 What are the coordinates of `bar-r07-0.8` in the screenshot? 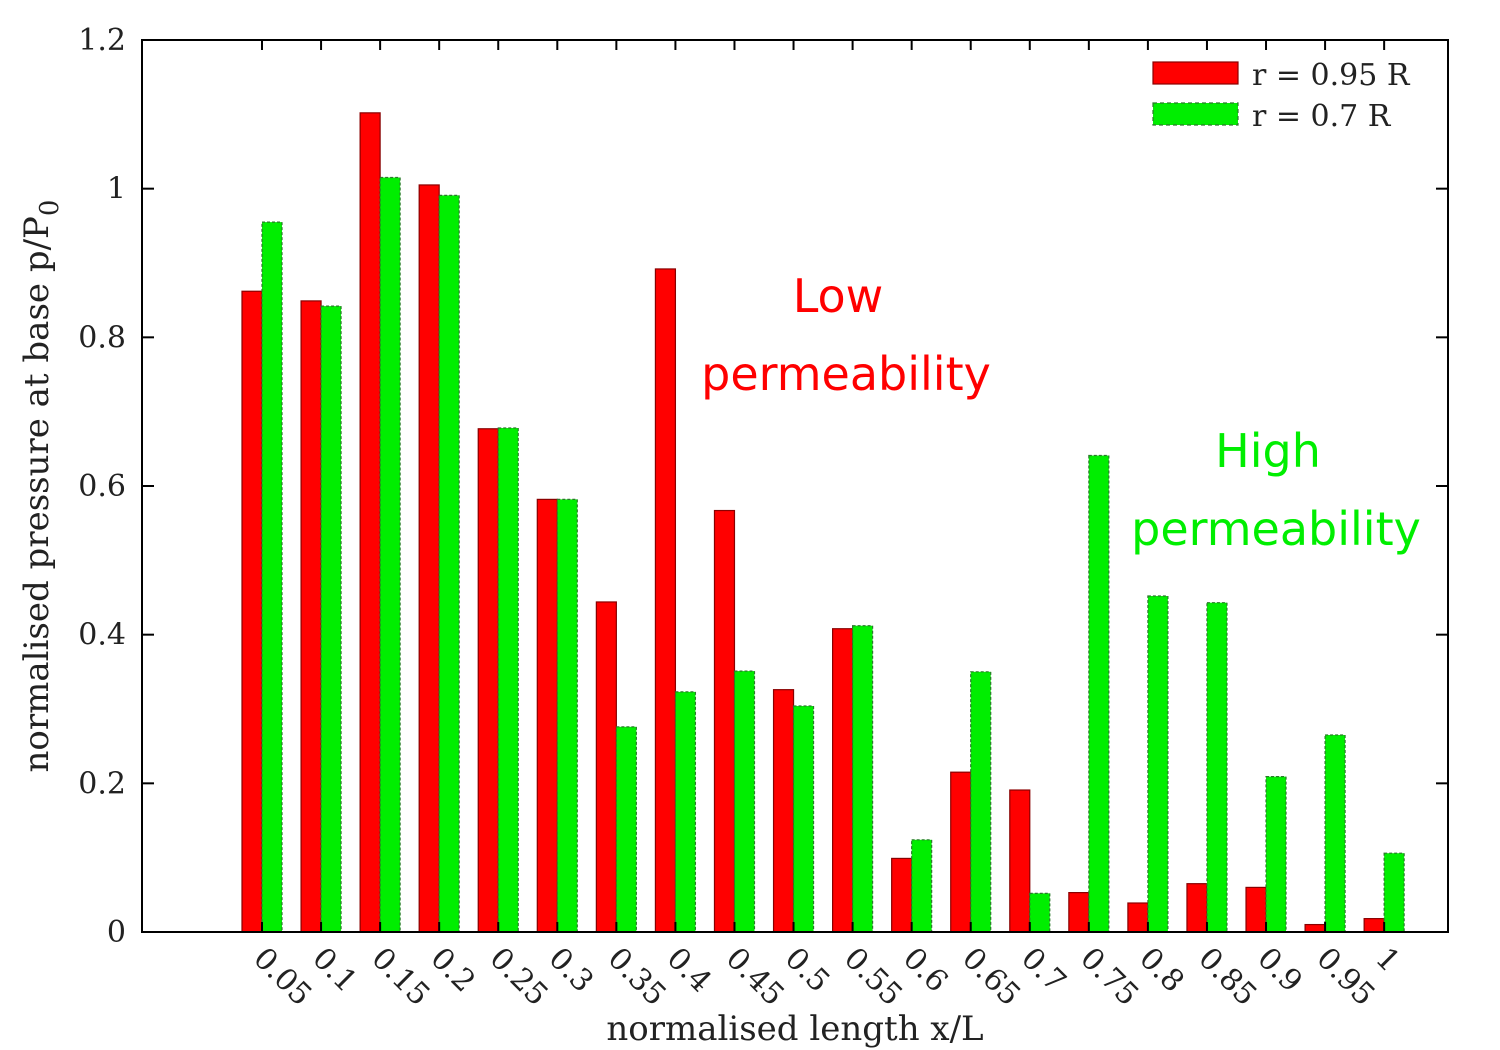 It's located at (1158, 764).